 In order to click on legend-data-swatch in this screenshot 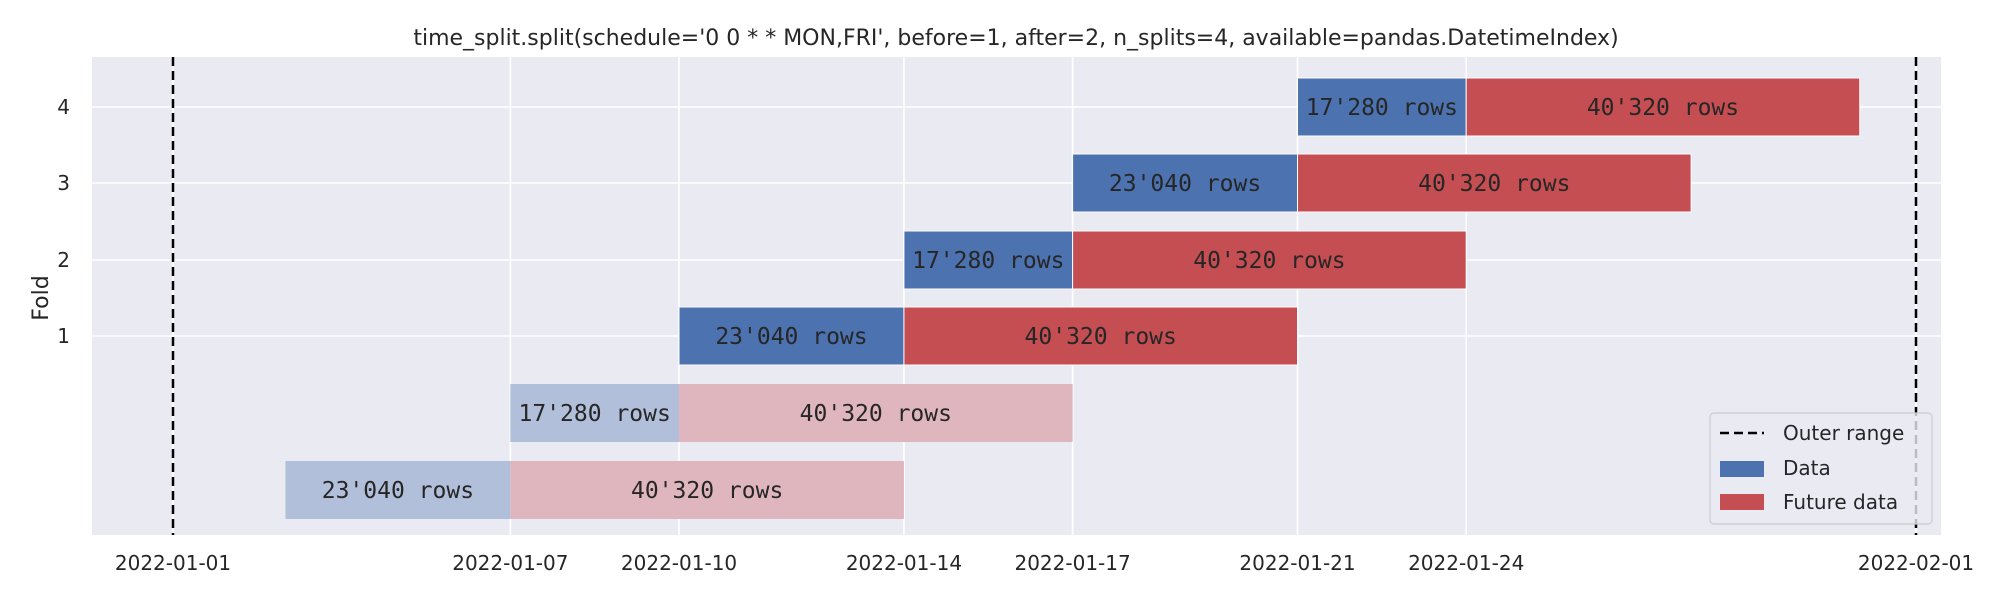, I will do `click(1742, 469)`.